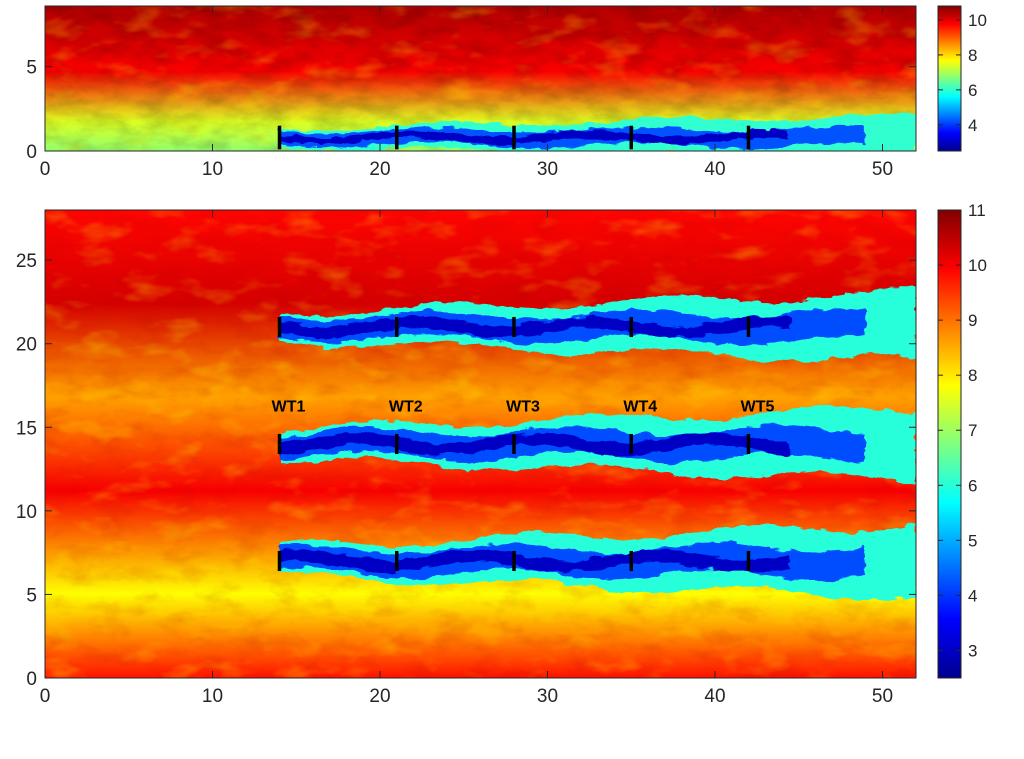  What do you see at coordinates (977, 210) in the screenshot?
I see `colorbar-tick-label: 11` at bounding box center [977, 210].